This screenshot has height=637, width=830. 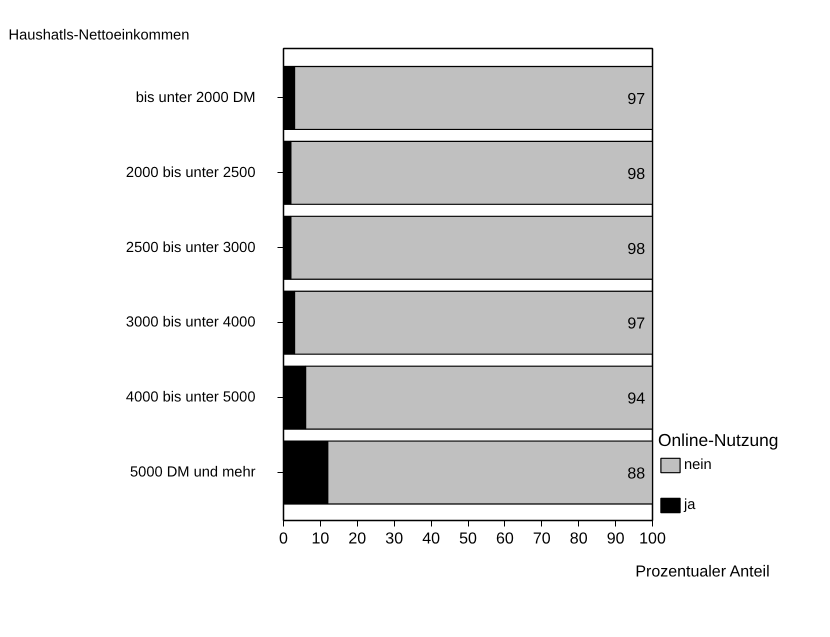 I want to click on x-tick-label: 20, so click(x=357, y=539).